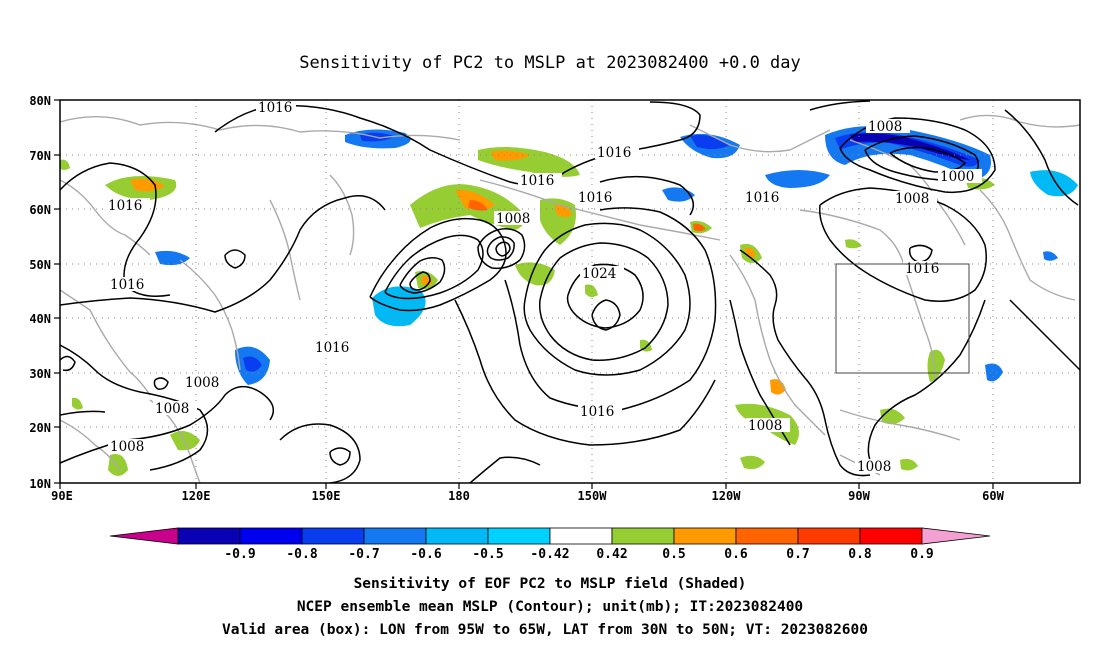  I want to click on colorbar-label: -0.7, so click(363, 554).